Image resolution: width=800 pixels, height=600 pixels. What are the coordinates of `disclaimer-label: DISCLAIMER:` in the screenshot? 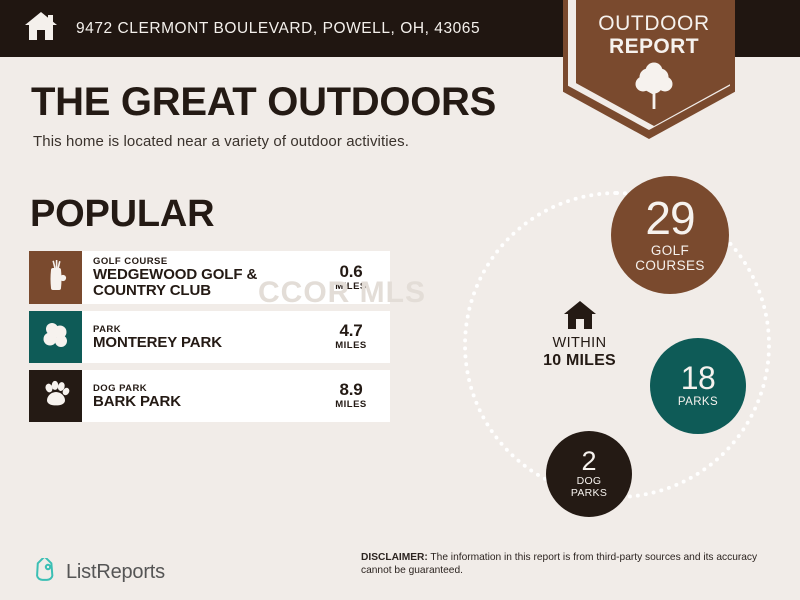 It's located at (394, 557).